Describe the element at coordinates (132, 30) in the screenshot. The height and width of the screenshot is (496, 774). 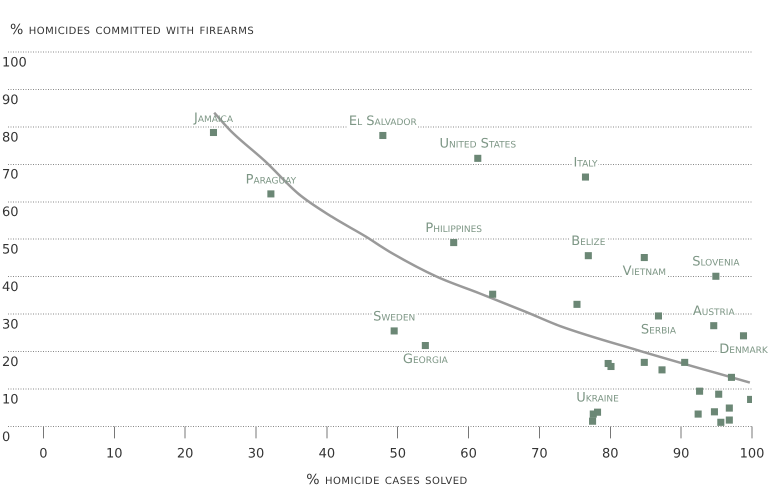
I see `y-axis-title: % homicides committed with firearms` at that location.